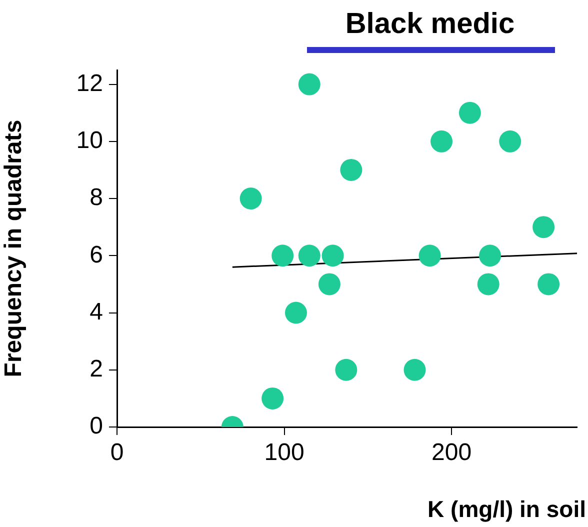 The height and width of the screenshot is (527, 588). What do you see at coordinates (284, 452) in the screenshot?
I see `x-tick-label: 100` at bounding box center [284, 452].